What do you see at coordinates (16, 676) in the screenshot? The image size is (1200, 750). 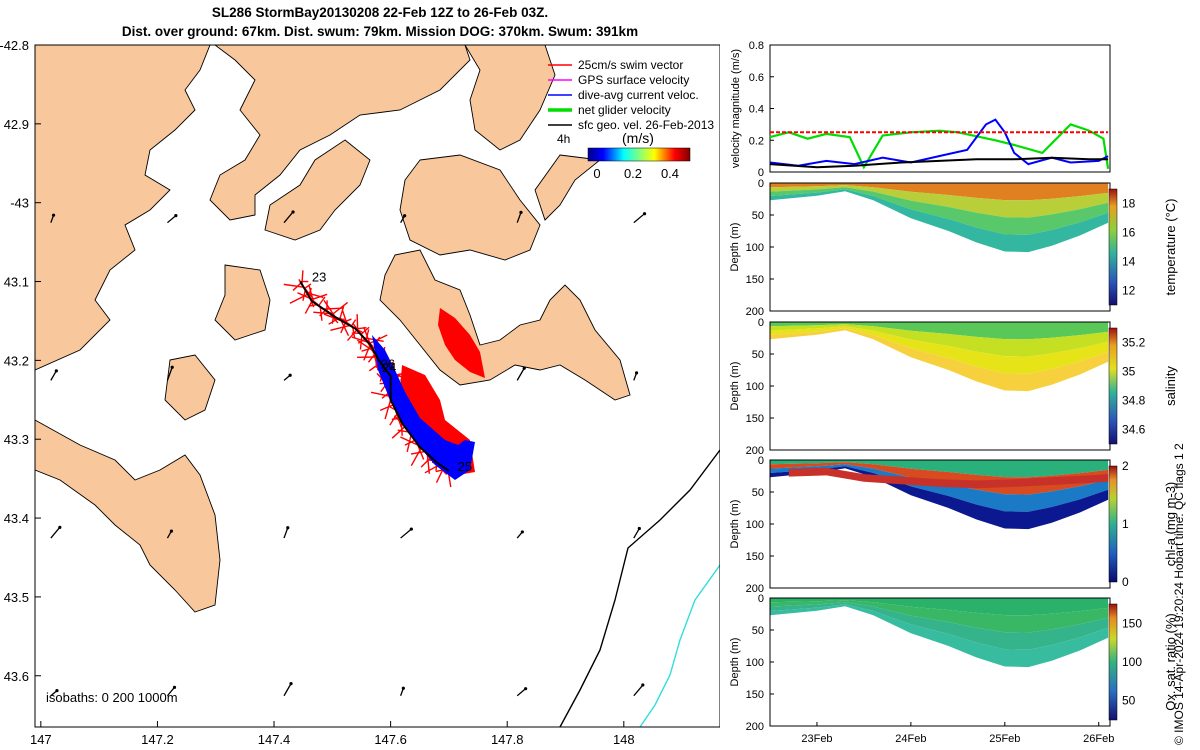 I see `map-y-tick-label: 43.6` at bounding box center [16, 676].